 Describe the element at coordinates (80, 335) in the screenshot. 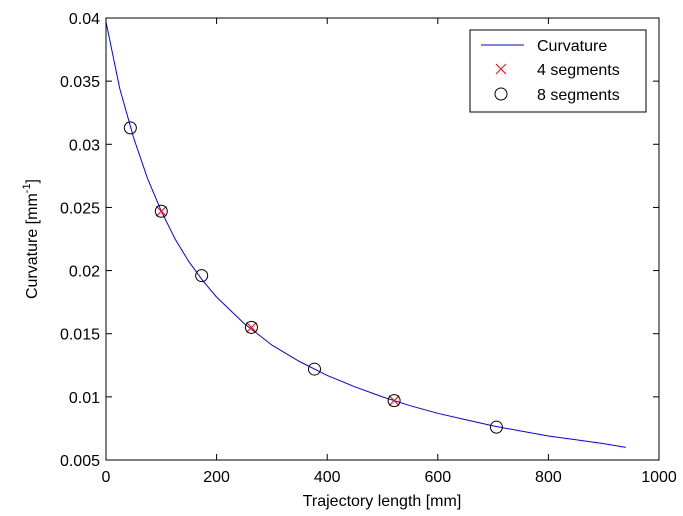

I see `y-tick-label: 0.015` at that location.